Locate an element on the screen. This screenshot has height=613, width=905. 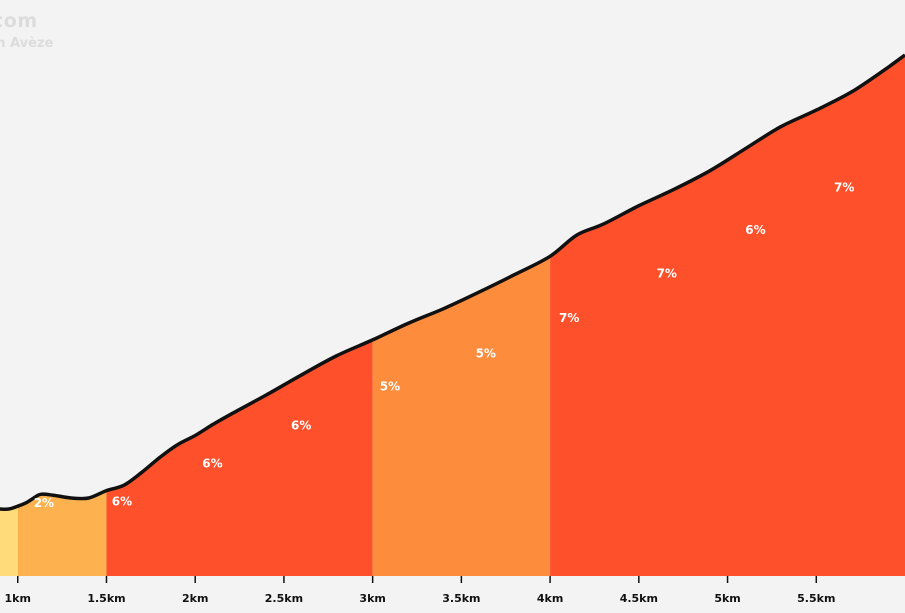
x-tick-label: 2.5km is located at coordinates (284, 598).